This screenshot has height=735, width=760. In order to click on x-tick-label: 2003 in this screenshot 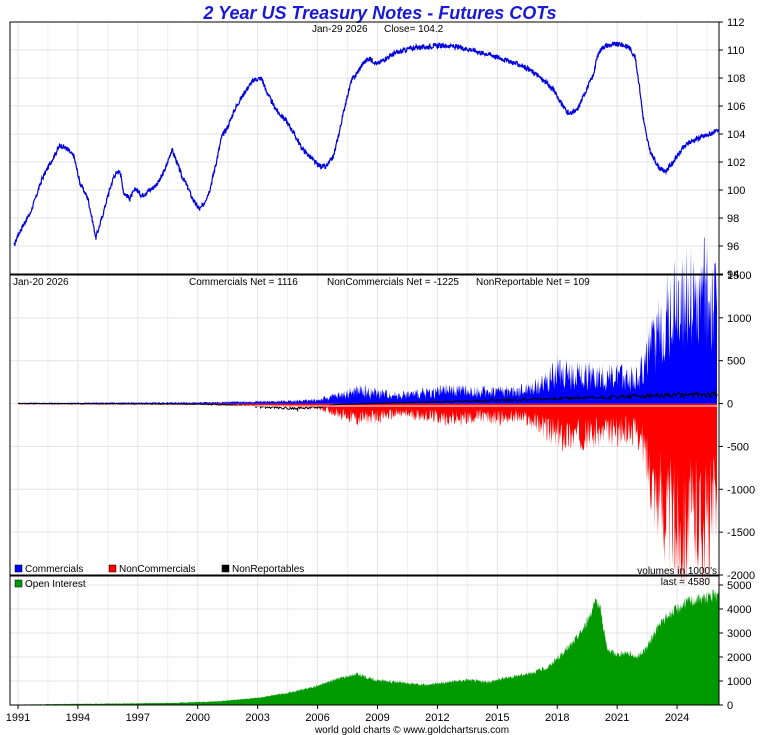, I will do `click(257, 718)`.